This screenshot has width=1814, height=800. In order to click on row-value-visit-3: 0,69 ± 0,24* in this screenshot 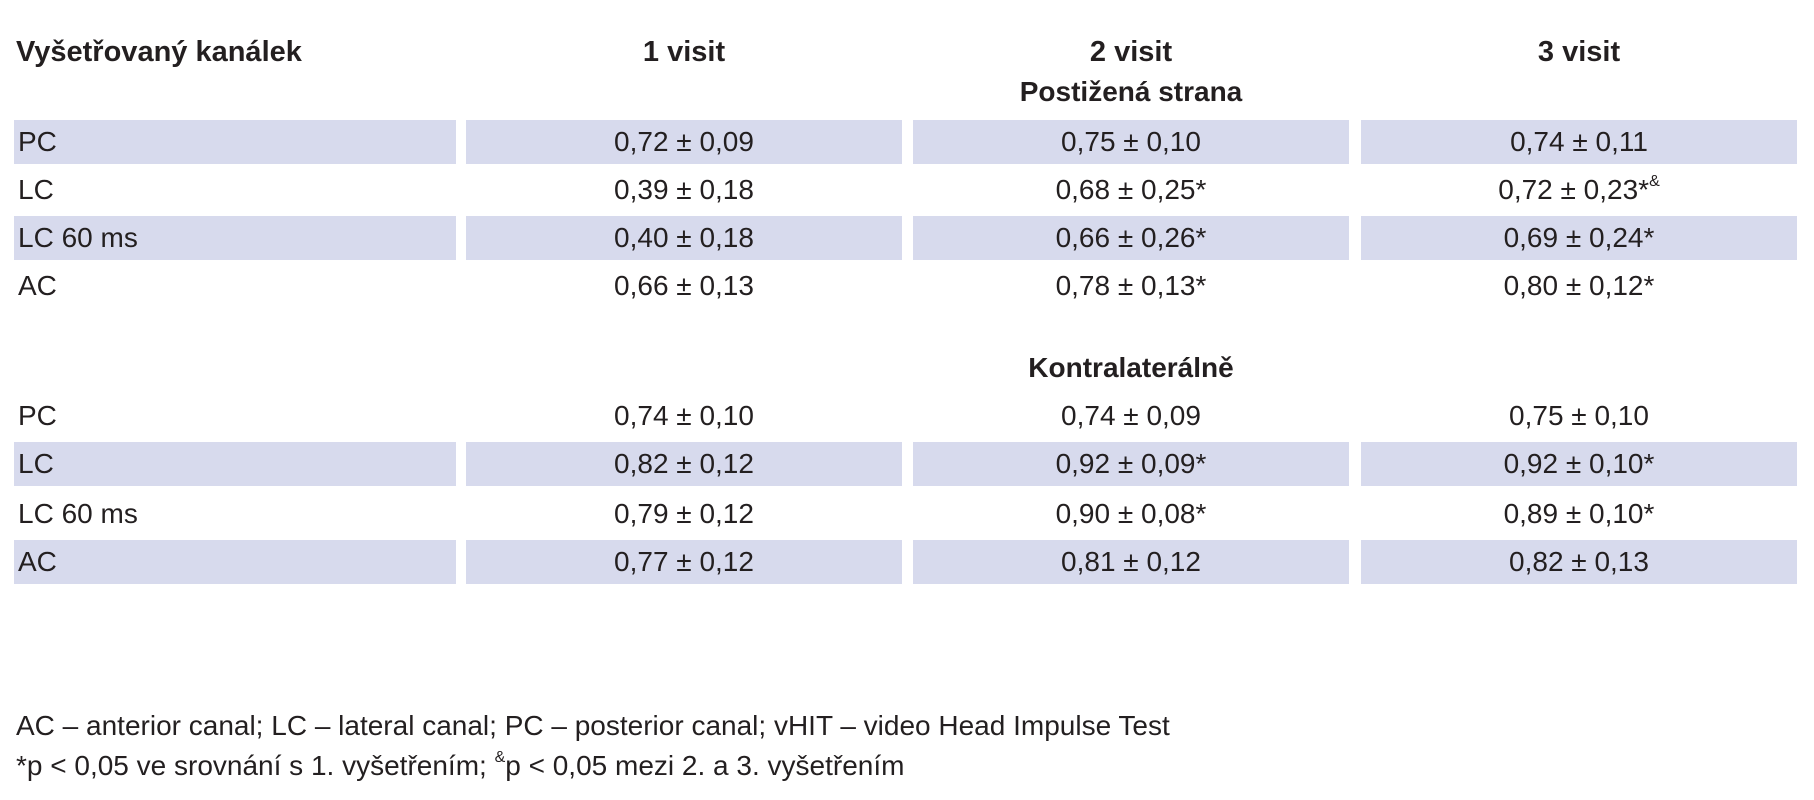, I will do `click(1579, 238)`.